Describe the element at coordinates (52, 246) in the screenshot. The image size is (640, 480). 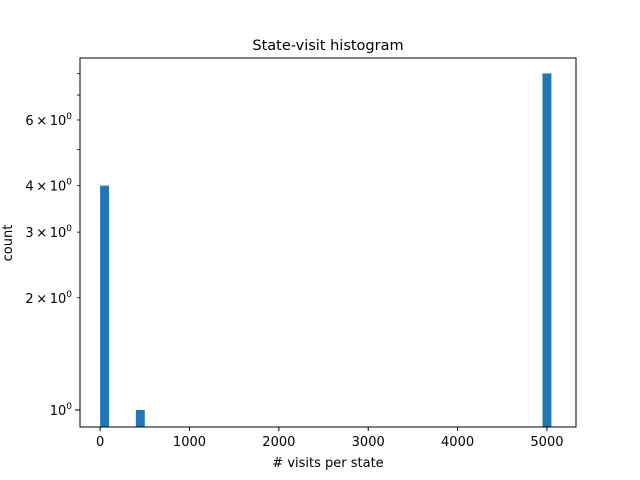
I see `y-axis-ticks: 100 2 × 100 3 × 100 4 × 100 6 × 100` at that location.